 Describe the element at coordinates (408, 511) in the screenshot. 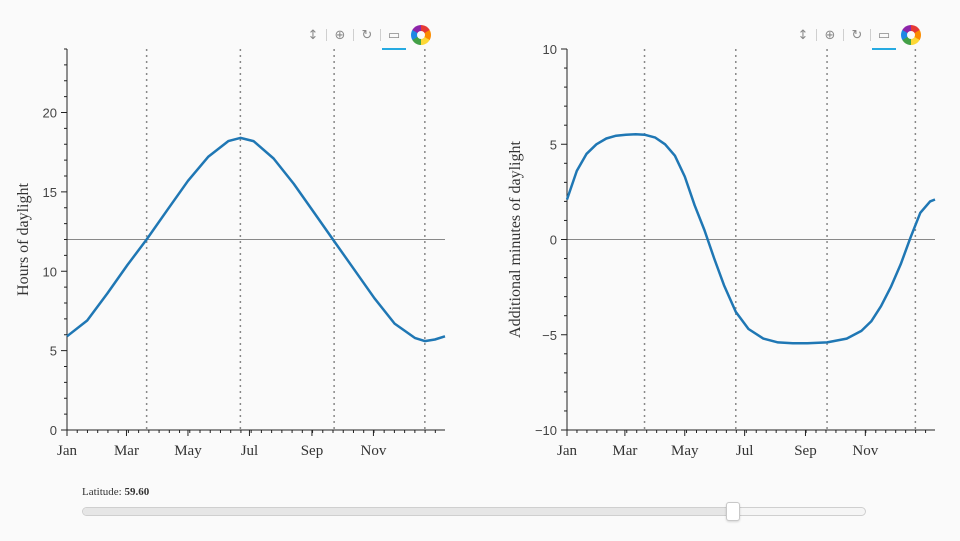

I see `slider-fill` at that location.